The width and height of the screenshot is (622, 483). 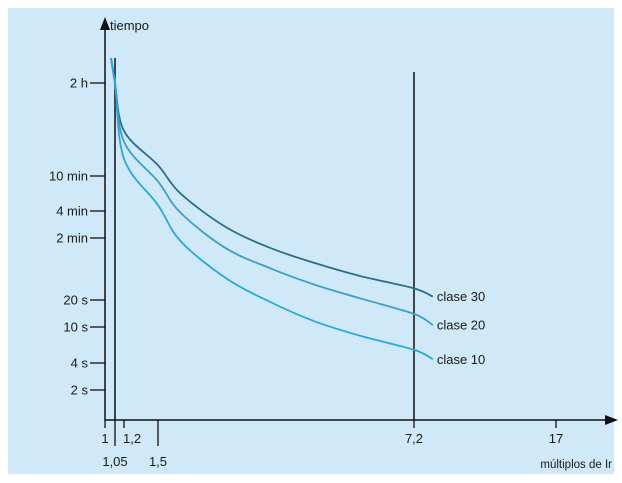 I want to click on x-tick-label: 1,2, so click(x=132, y=438).